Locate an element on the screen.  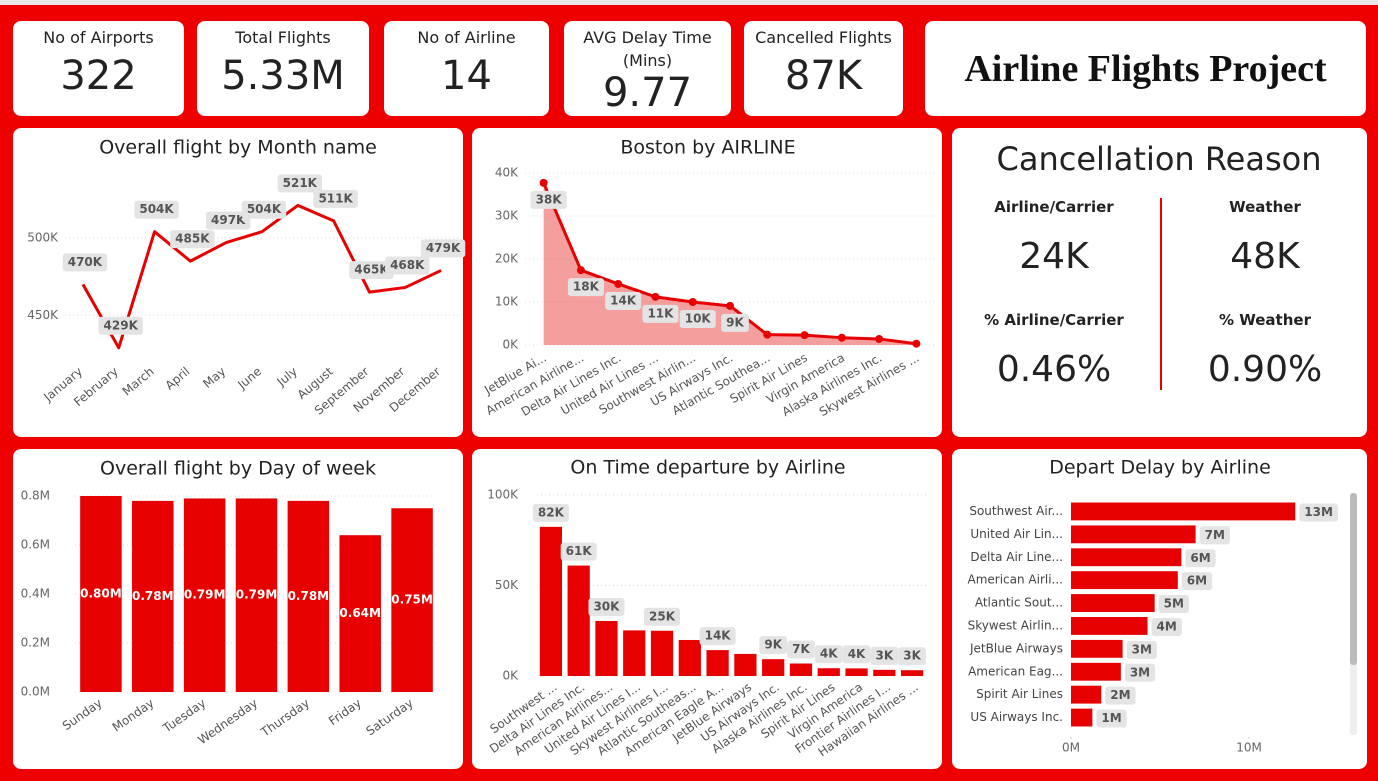
reason-value: 48K is located at coordinates (1265, 256).